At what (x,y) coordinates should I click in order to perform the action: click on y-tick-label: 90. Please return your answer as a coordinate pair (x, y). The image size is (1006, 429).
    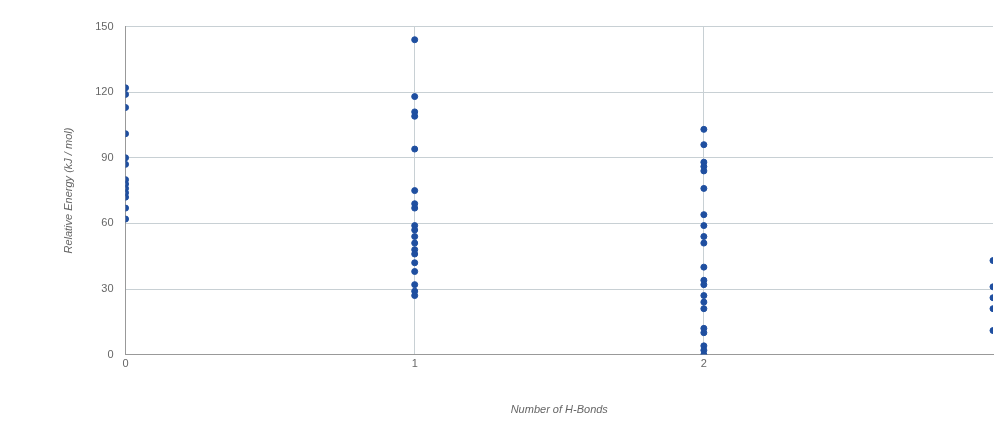
    Looking at the image, I should click on (107, 156).